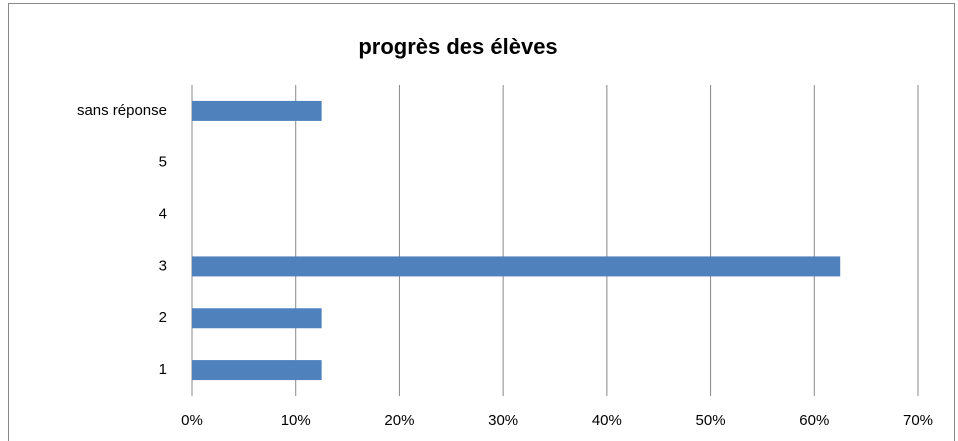  Describe the element at coordinates (399, 420) in the screenshot. I see `x-tick-label: 20%` at that location.